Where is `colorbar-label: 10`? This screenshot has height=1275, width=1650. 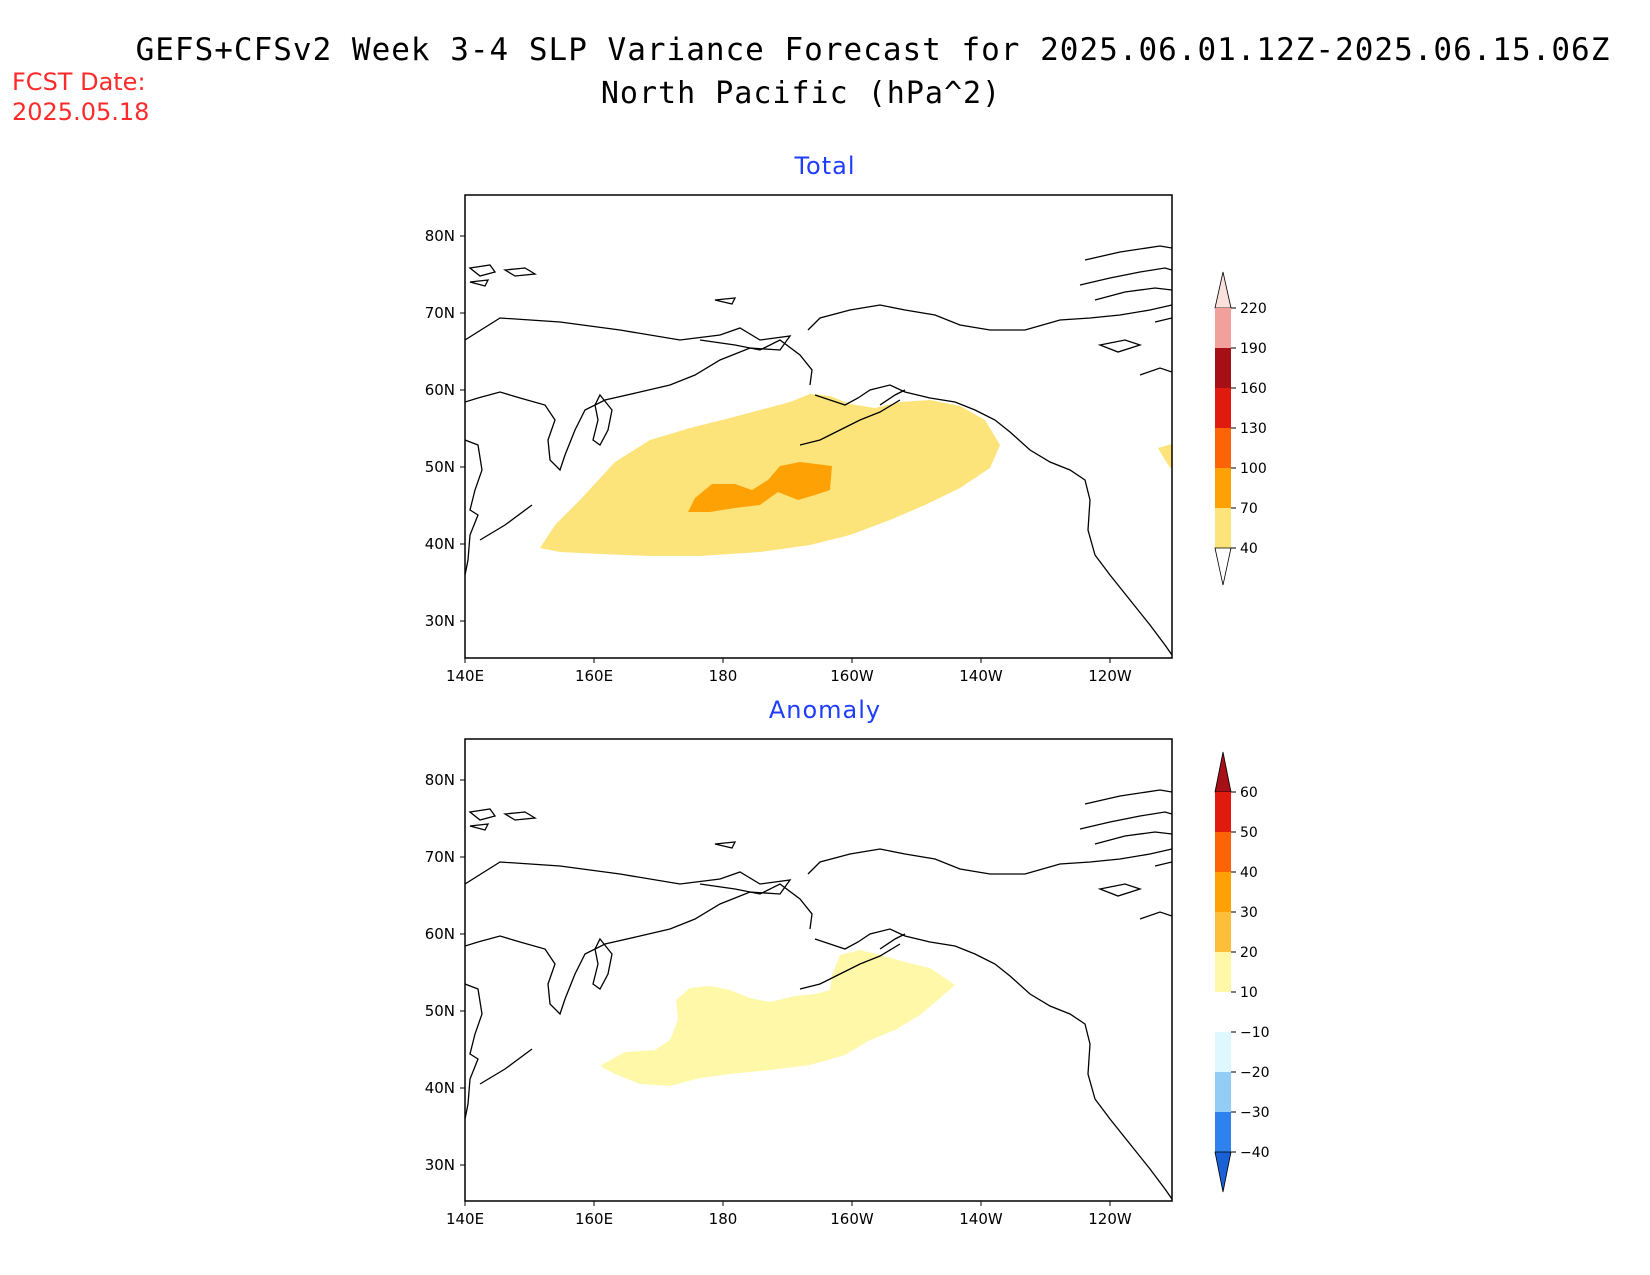 colorbar-label: 10 is located at coordinates (1249, 993).